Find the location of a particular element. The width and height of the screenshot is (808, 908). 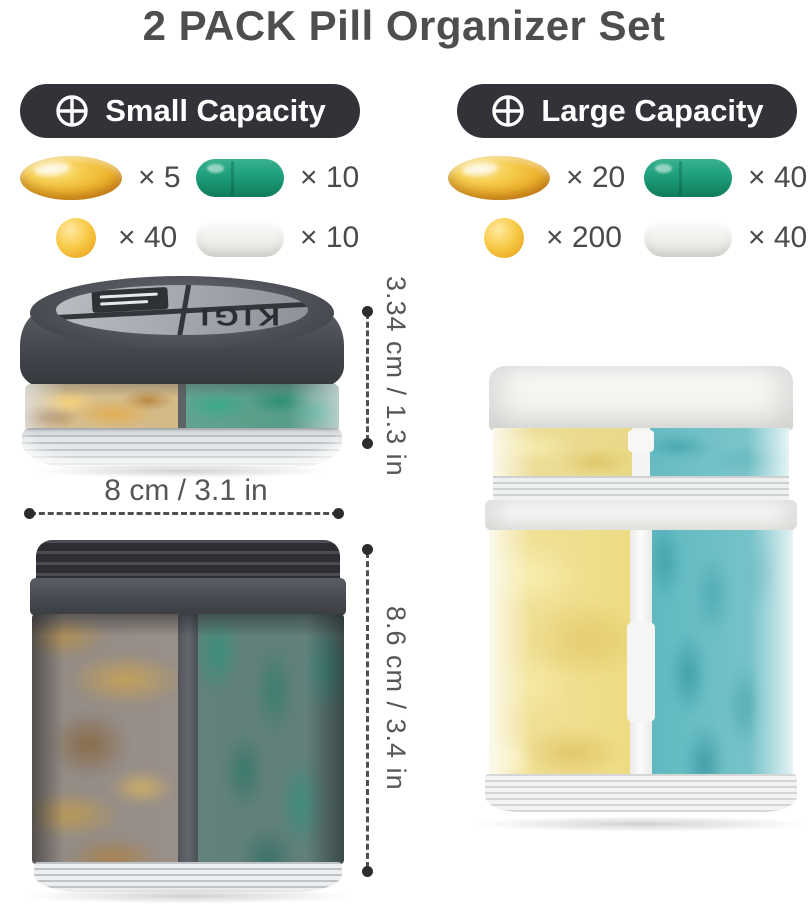

dimension-label-large-height: 8.6 cm / 3.4 in is located at coordinates (396, 698).